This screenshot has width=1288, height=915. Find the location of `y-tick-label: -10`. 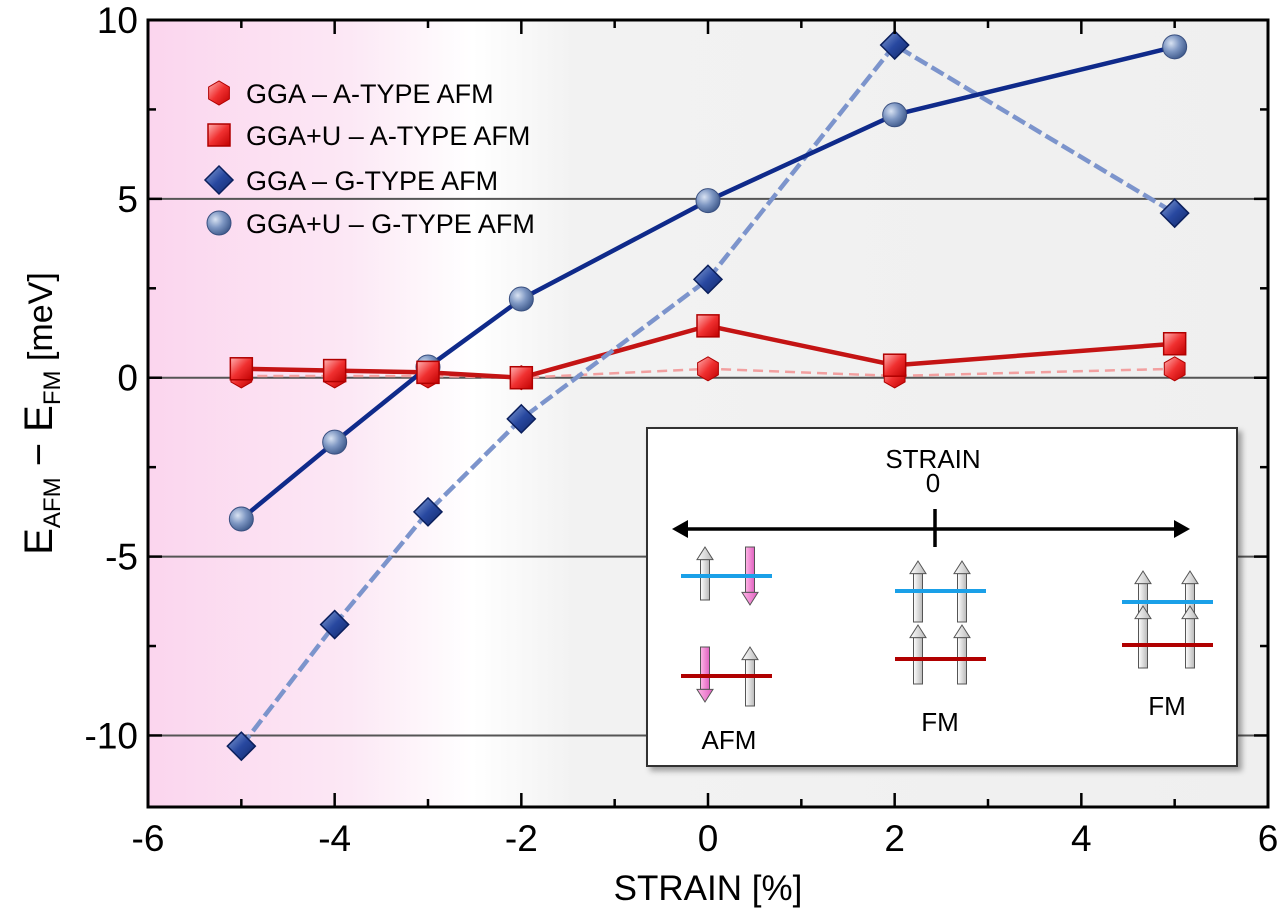

y-tick-label: -10 is located at coordinates (111, 735).